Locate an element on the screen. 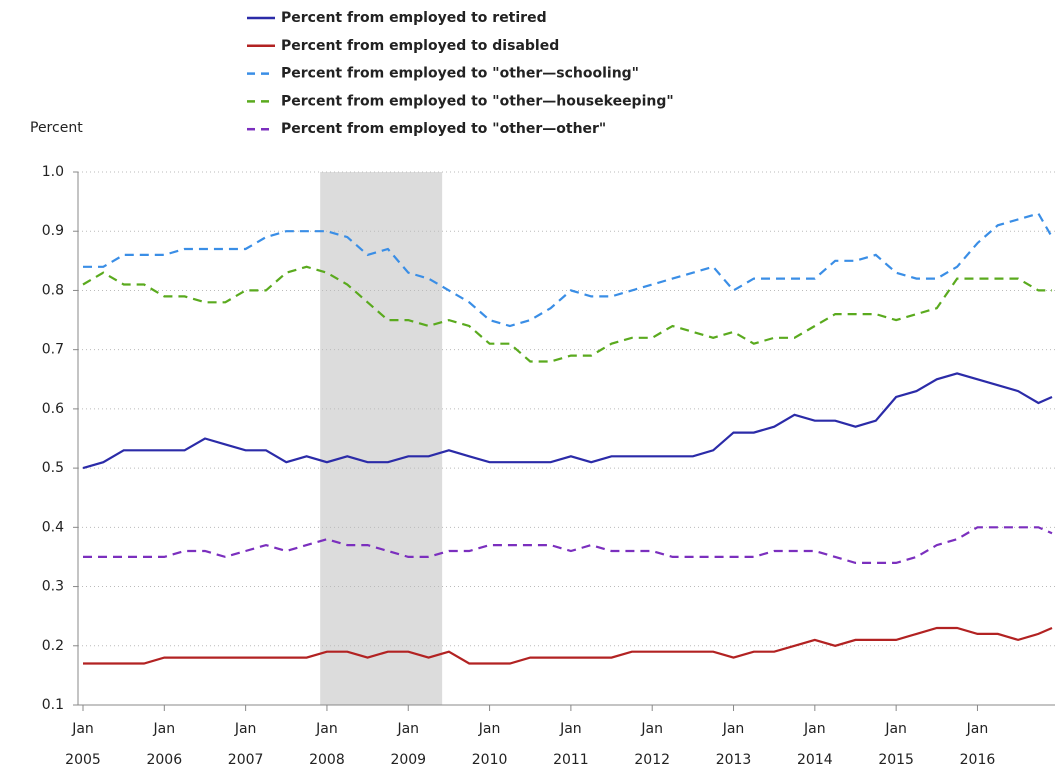  y-tick-label: 0.8 is located at coordinates (53, 290).